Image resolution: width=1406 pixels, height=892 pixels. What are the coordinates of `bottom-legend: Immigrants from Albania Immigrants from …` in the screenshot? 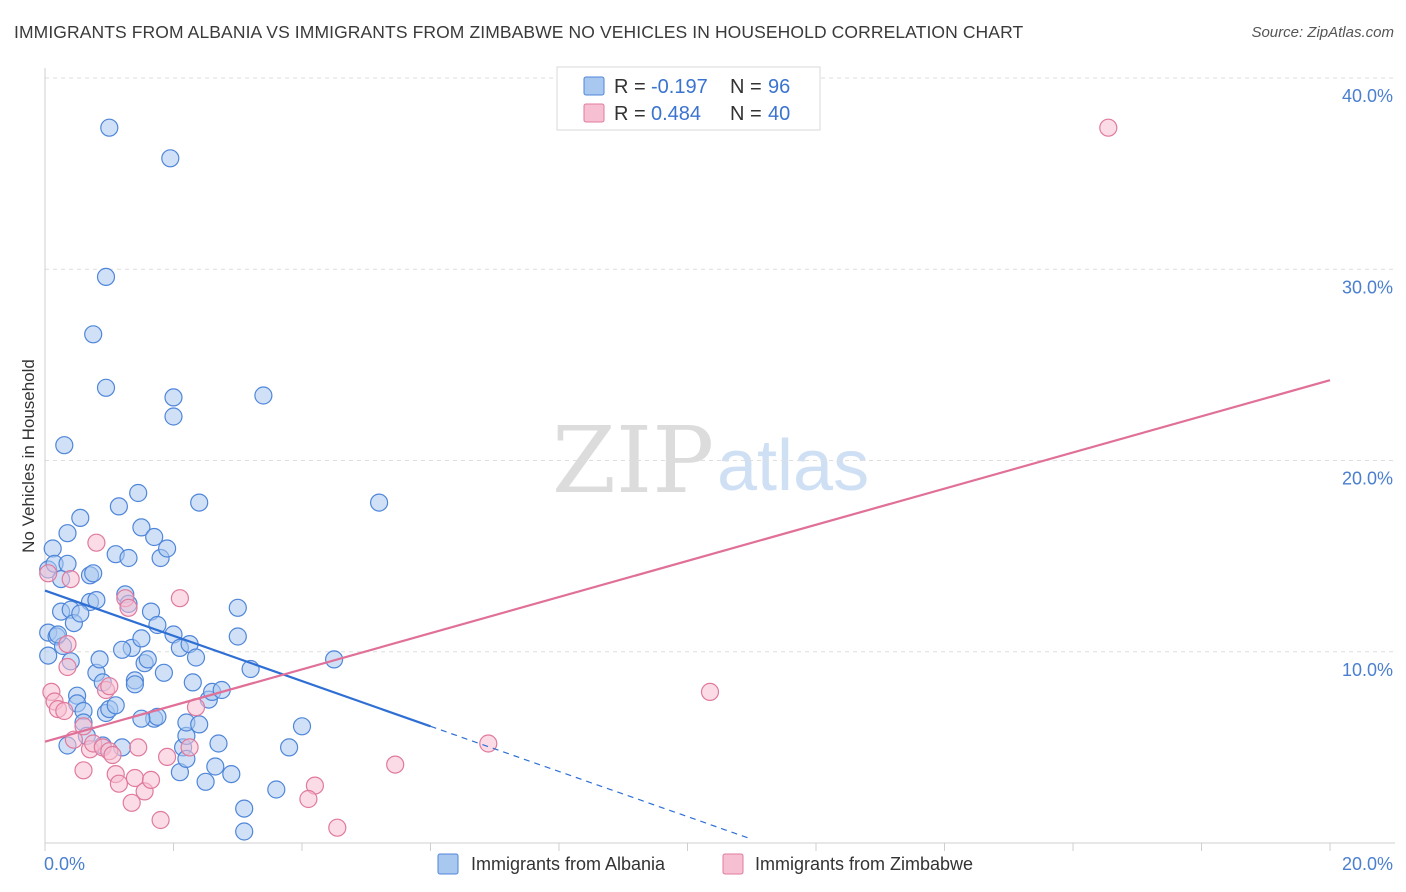 It's located at (705, 864).